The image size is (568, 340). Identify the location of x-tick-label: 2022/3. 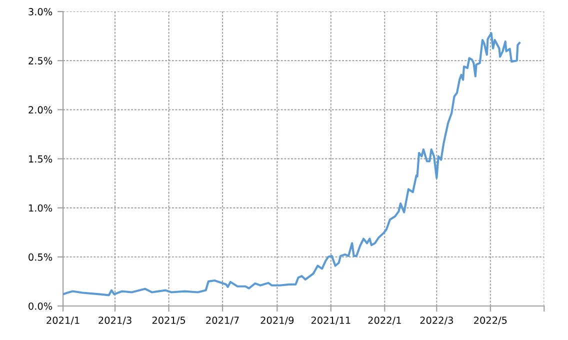
(436, 320).